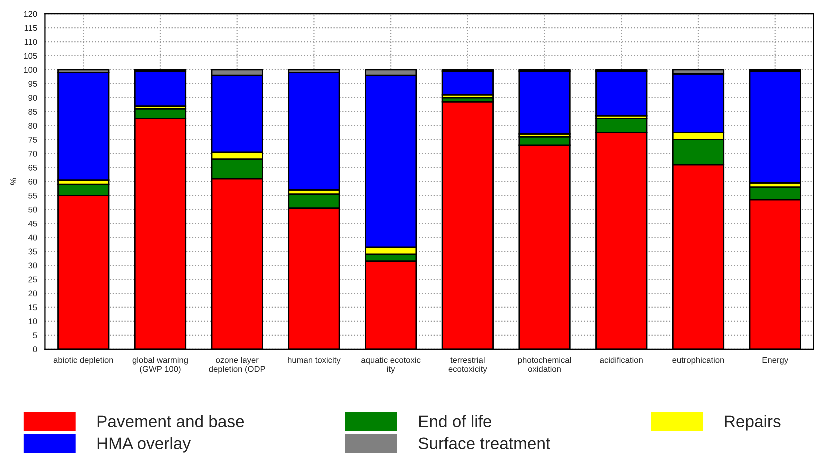 Image resolution: width=822 pixels, height=469 pixels. Describe the element at coordinates (35, 349) in the screenshot. I see `y-tick-label: 0` at that location.